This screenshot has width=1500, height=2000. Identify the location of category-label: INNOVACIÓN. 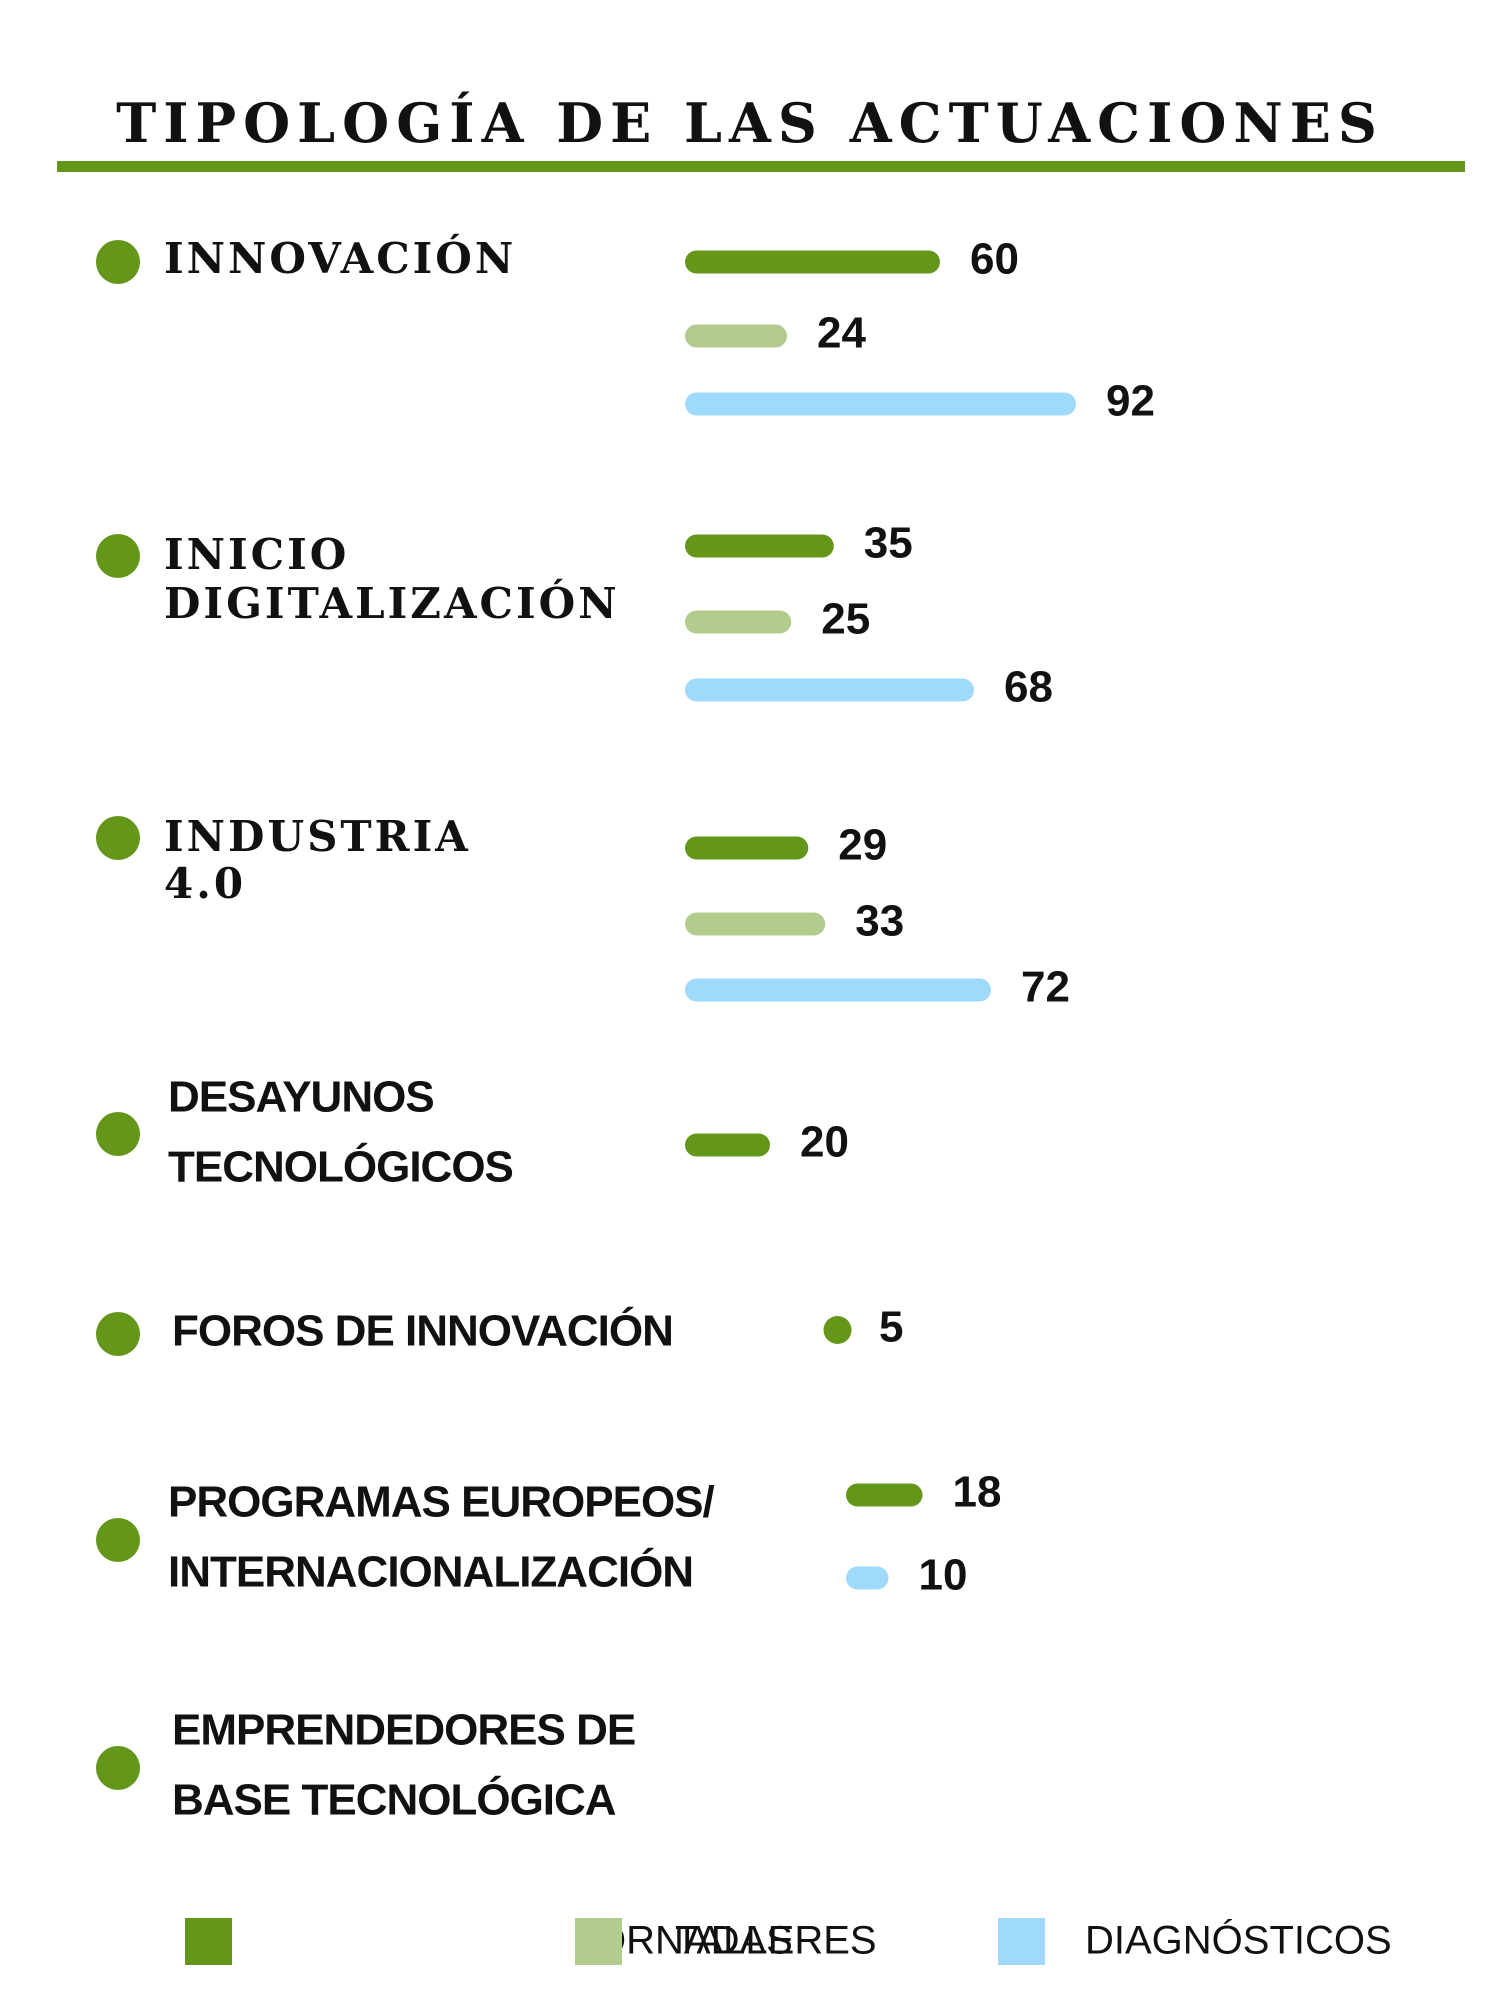
(340, 258).